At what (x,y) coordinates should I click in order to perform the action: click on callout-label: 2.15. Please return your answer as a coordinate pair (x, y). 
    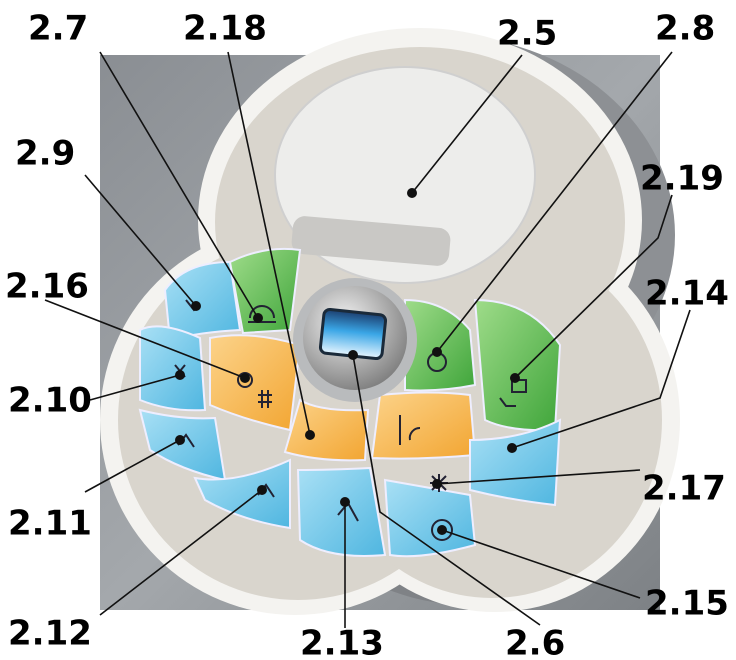
    Looking at the image, I should click on (687, 604).